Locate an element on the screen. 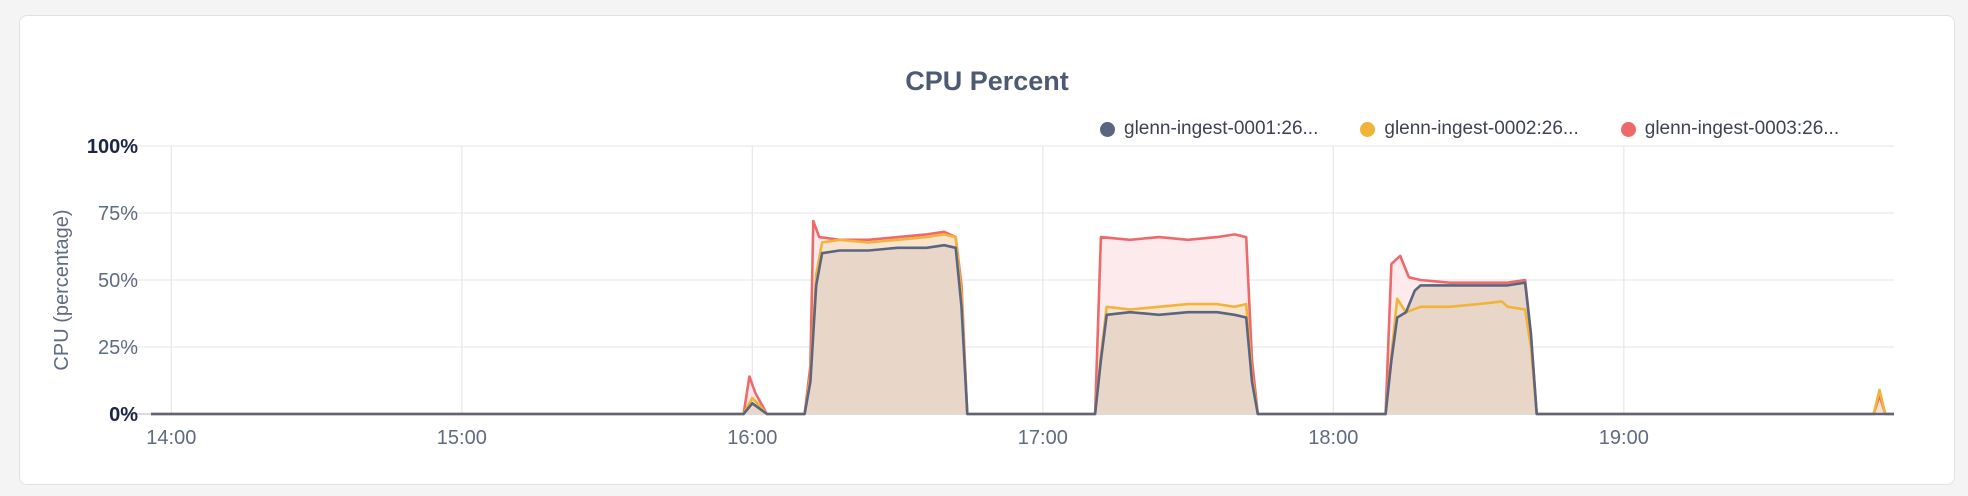 Image resolution: width=1968 pixels, height=496 pixels. x-tick-label: 18:00 is located at coordinates (1333, 438).